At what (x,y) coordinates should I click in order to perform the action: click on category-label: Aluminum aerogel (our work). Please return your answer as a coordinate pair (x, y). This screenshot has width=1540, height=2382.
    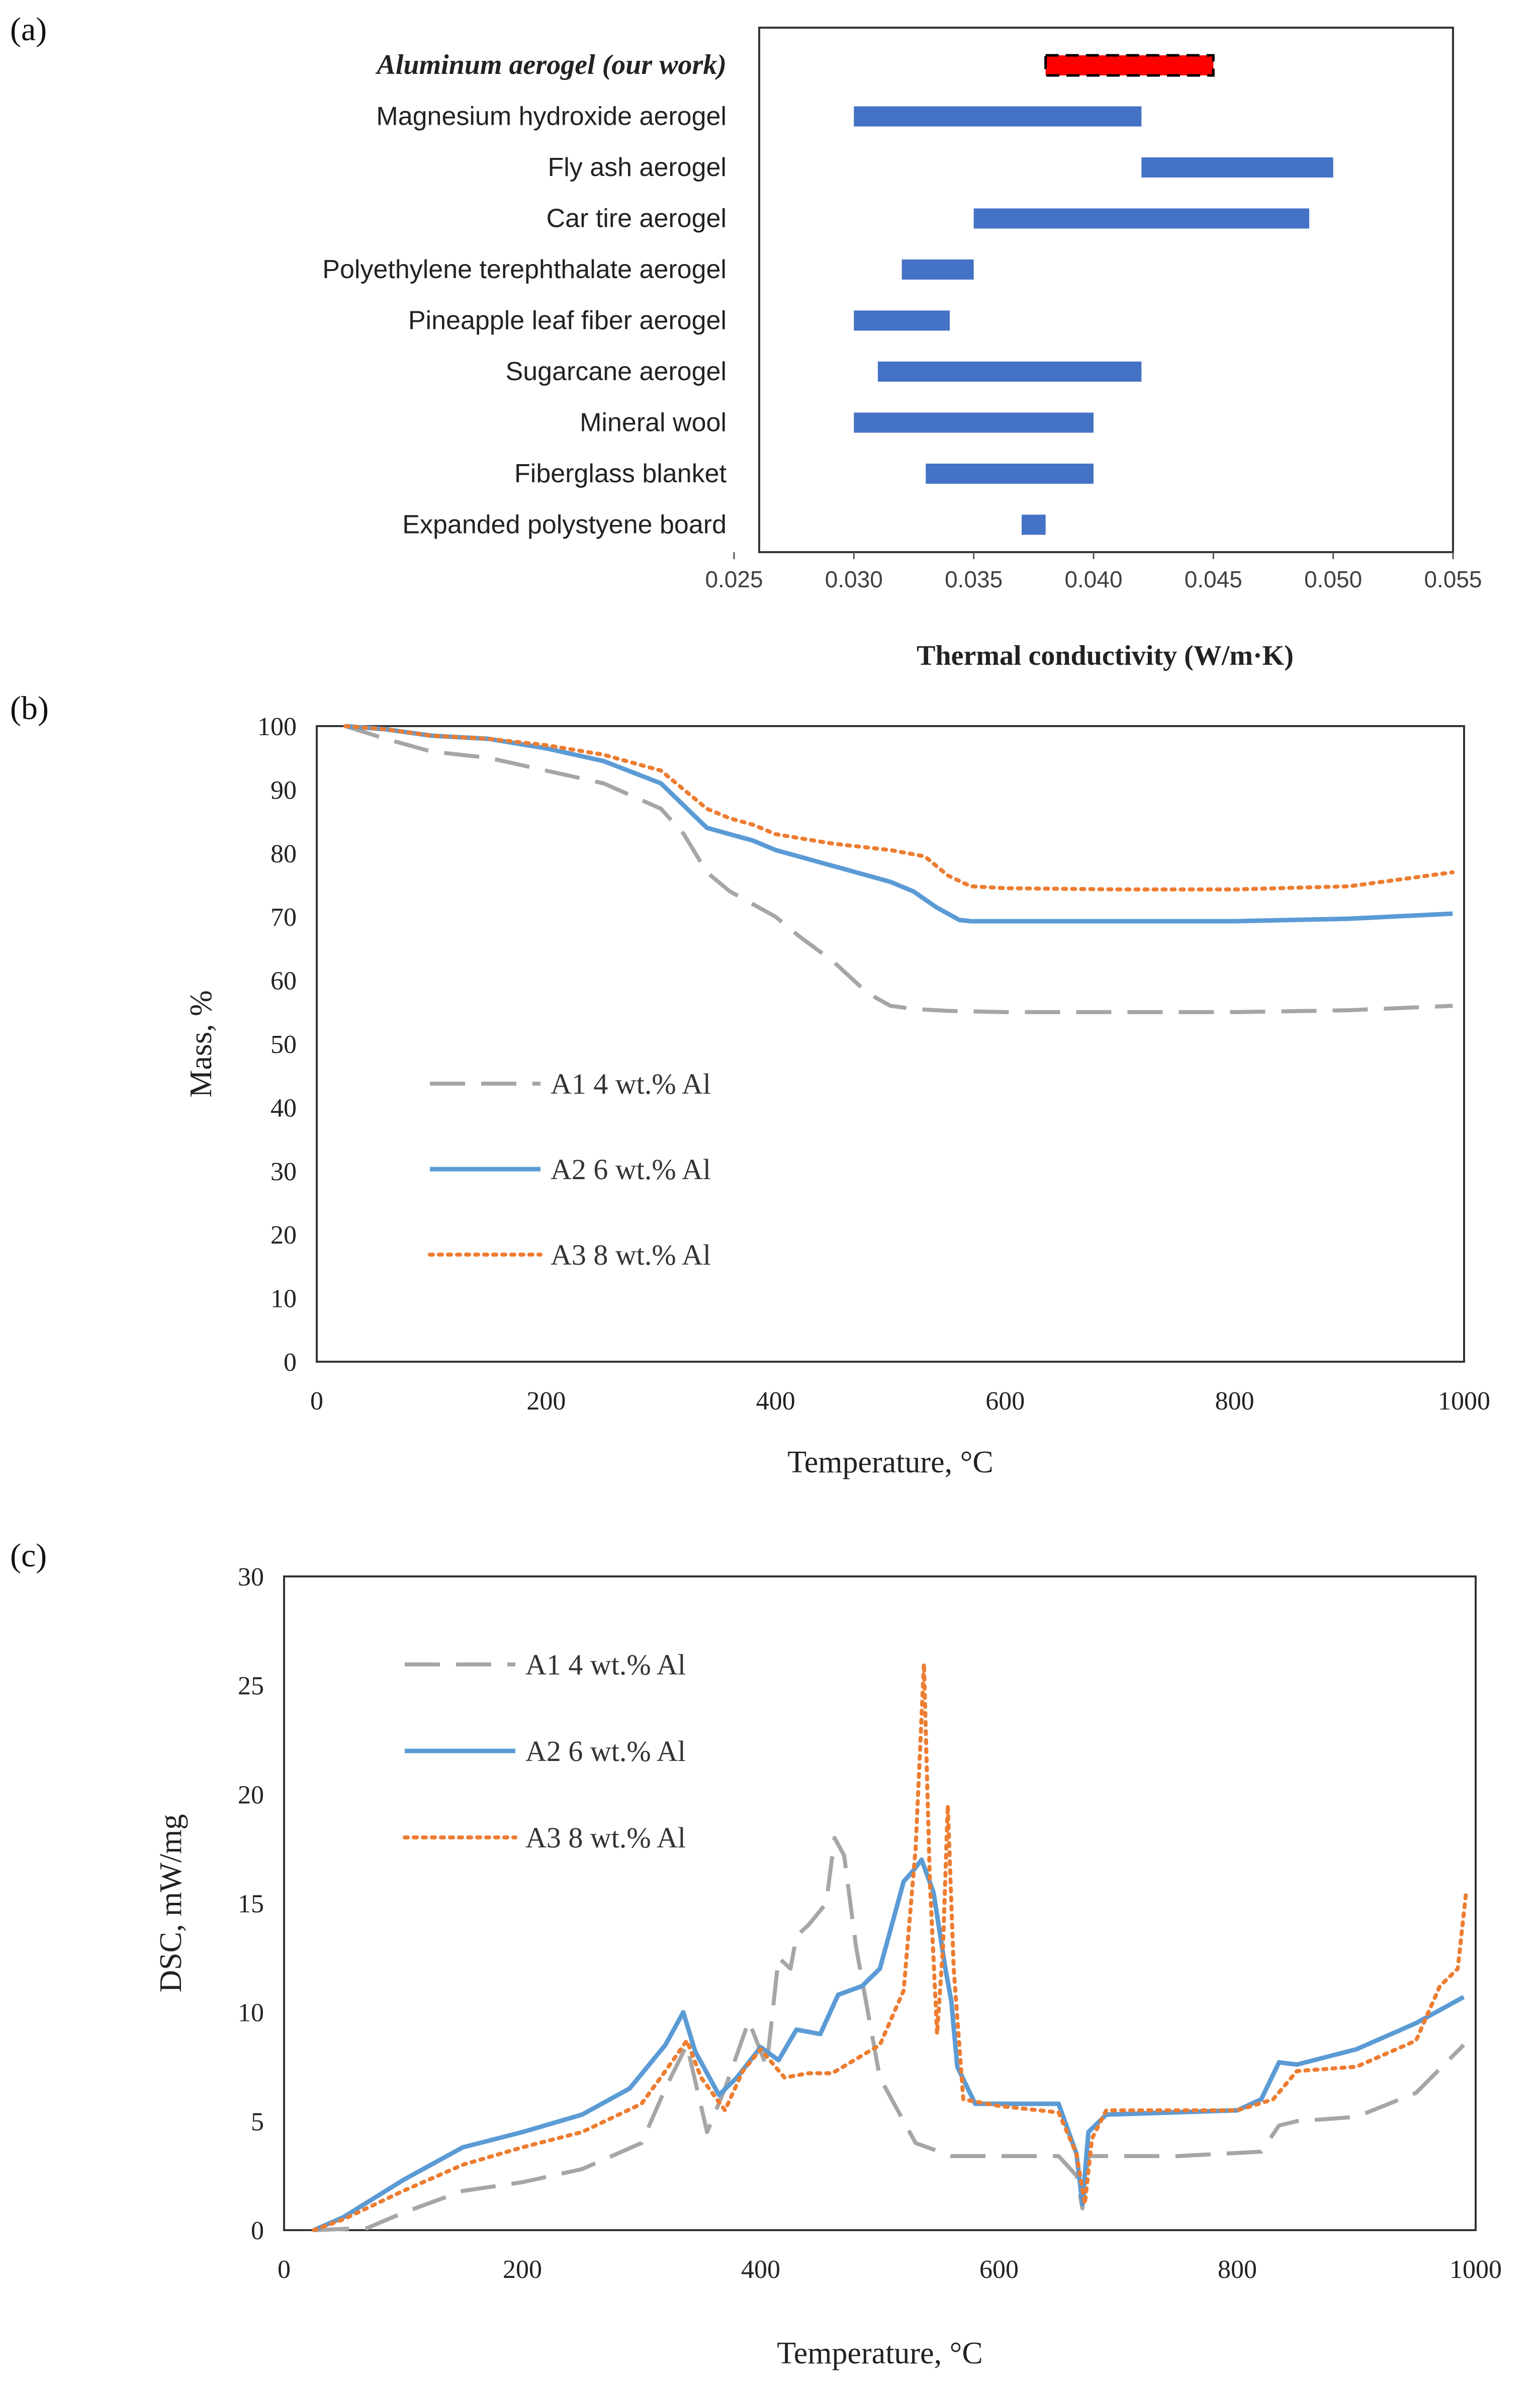
    Looking at the image, I should click on (551, 64).